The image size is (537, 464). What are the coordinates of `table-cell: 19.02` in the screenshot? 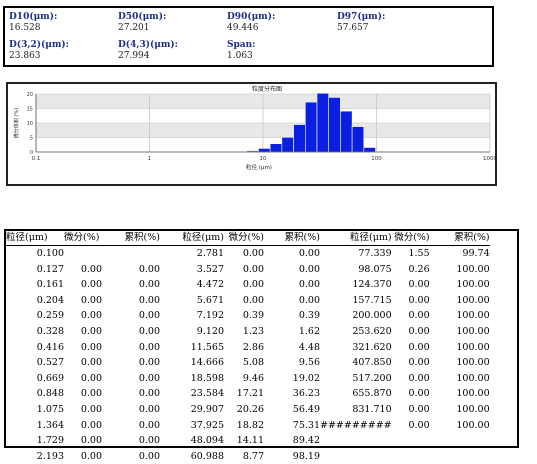 It's located at (292, 379).